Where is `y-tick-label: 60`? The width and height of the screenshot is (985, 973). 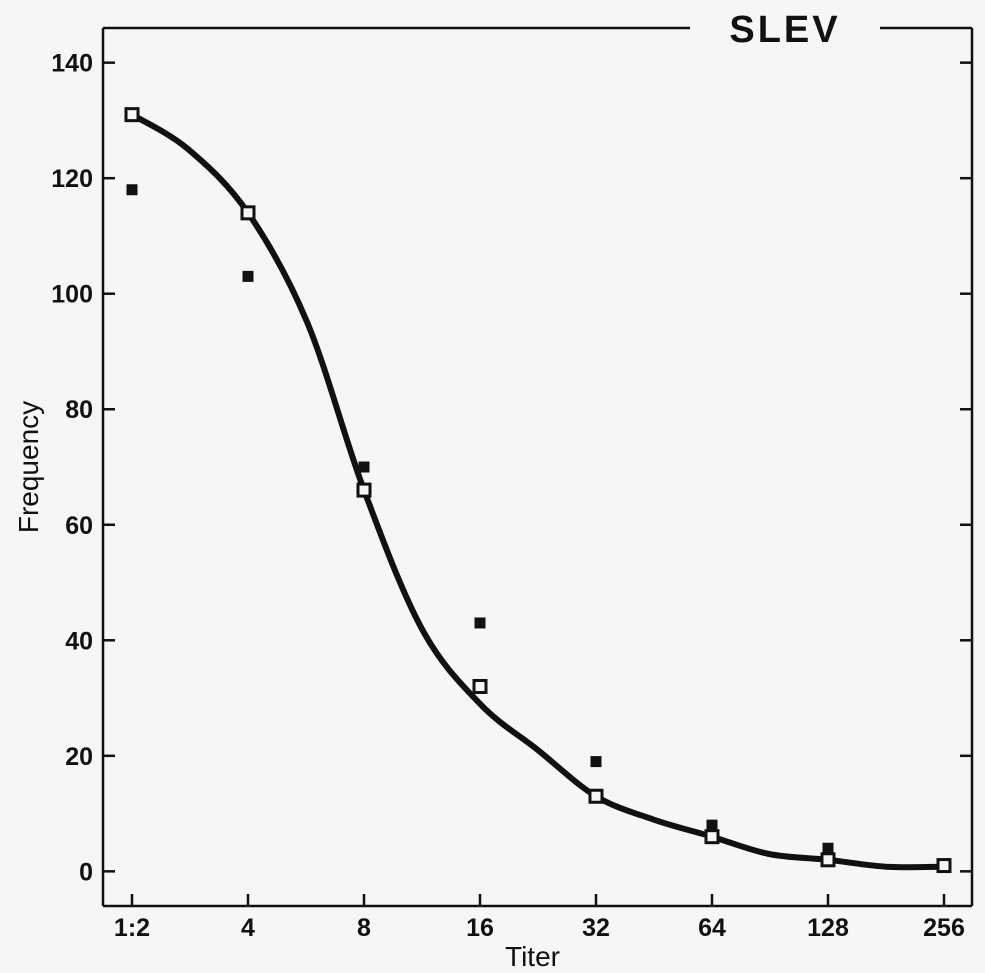
y-tick-label: 60 is located at coordinates (79, 526).